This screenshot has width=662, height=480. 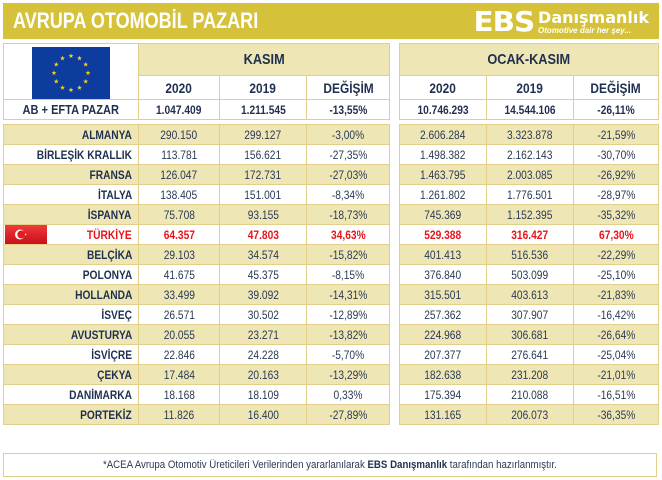 I want to click on kasim-2019-value: 34.574, so click(x=263, y=254).